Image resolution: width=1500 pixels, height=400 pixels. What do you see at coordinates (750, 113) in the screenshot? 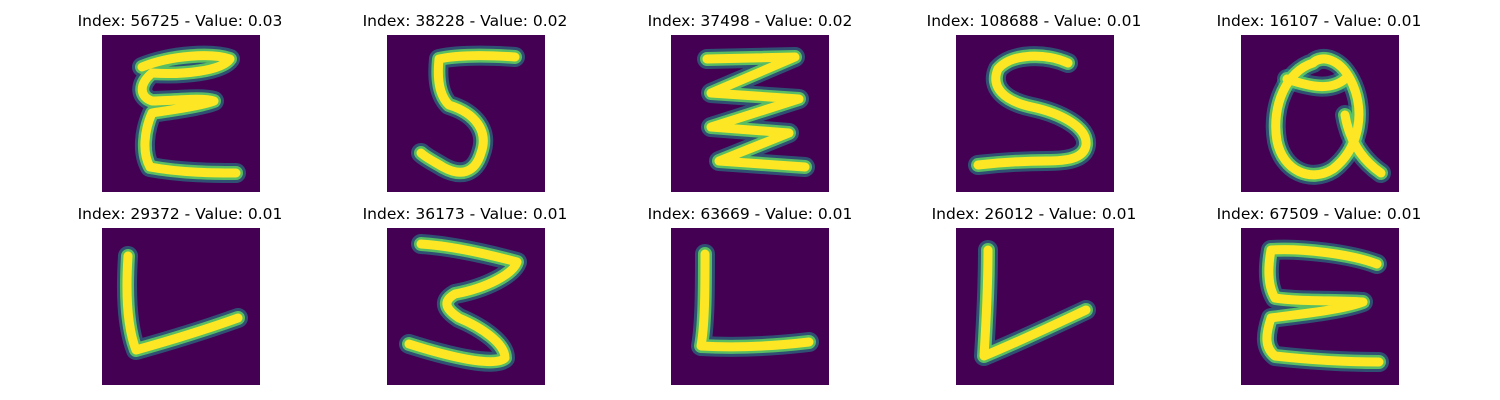
I see `handwritten-zigzag-image` at bounding box center [750, 113].